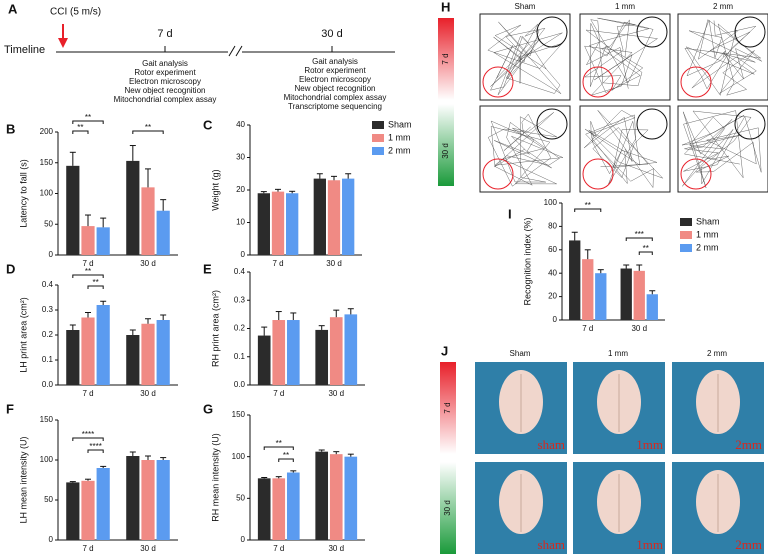  I want to click on y-tick-label: 150, so click(47, 162).